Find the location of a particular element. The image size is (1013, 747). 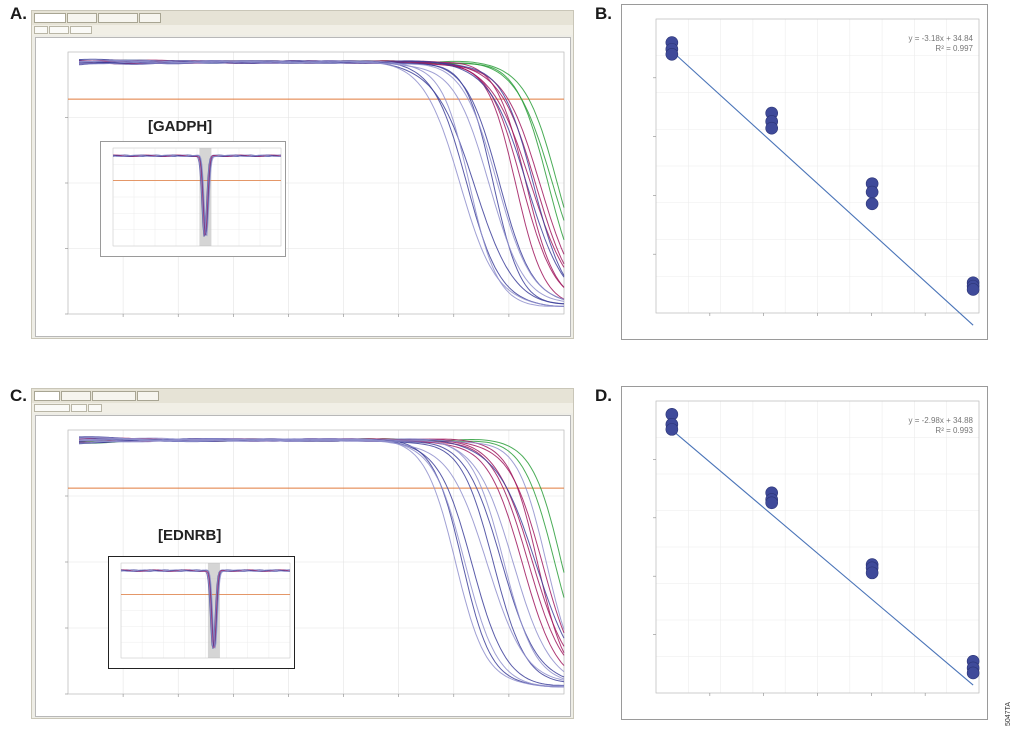

r-squared: R² = 0.997 is located at coordinates (954, 48).